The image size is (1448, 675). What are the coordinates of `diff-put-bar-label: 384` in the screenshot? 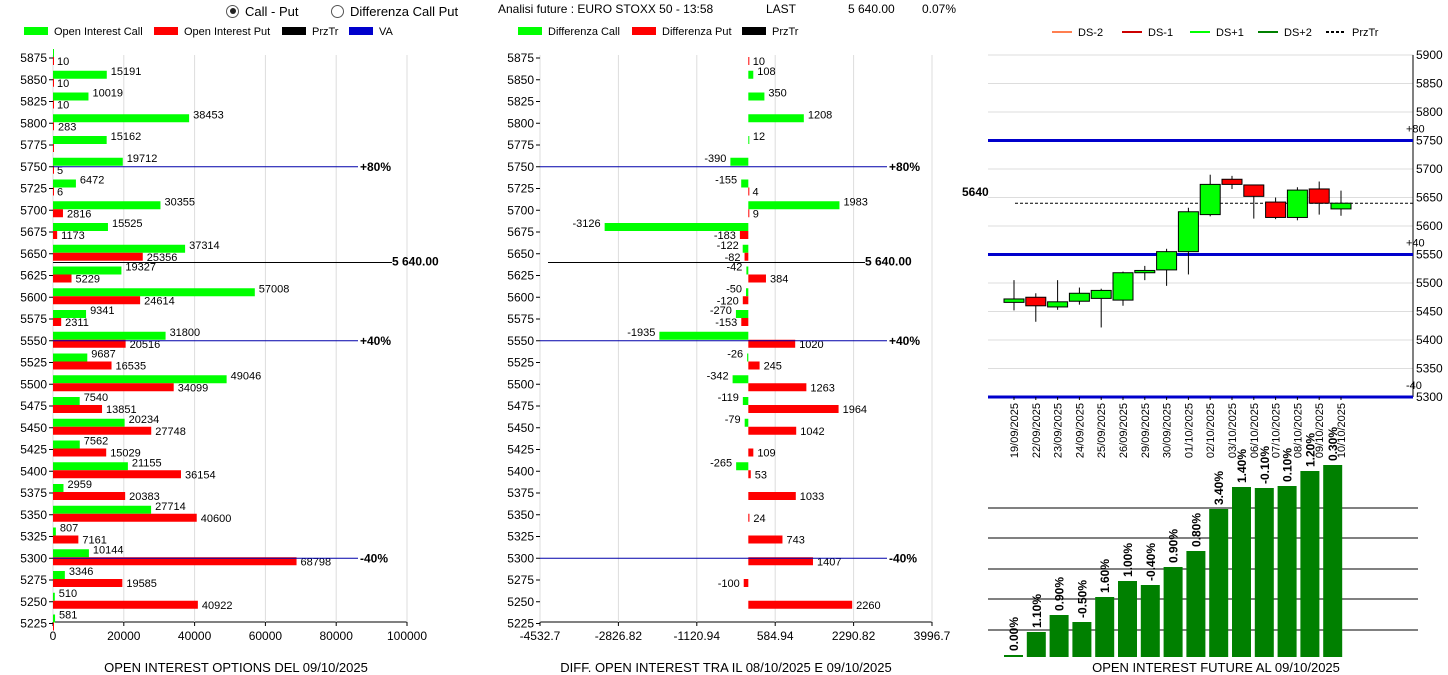 It's located at (779, 280).